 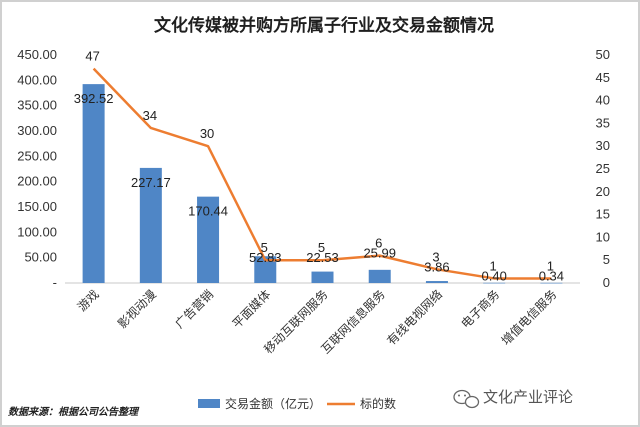 I want to click on x-tick-label: 有线电视网络, so click(x=415, y=318).